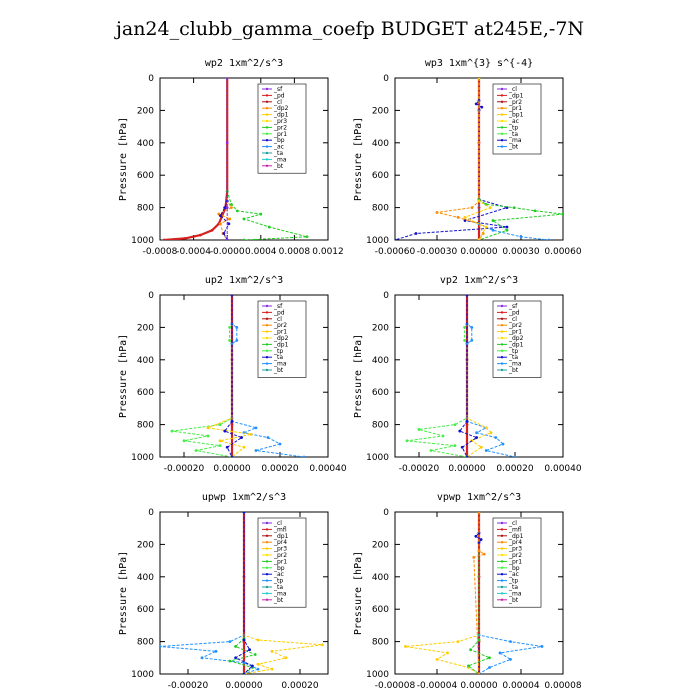  Describe the element at coordinates (520, 686) in the screenshot. I see `x-tick-label: 0.00004` at that location.